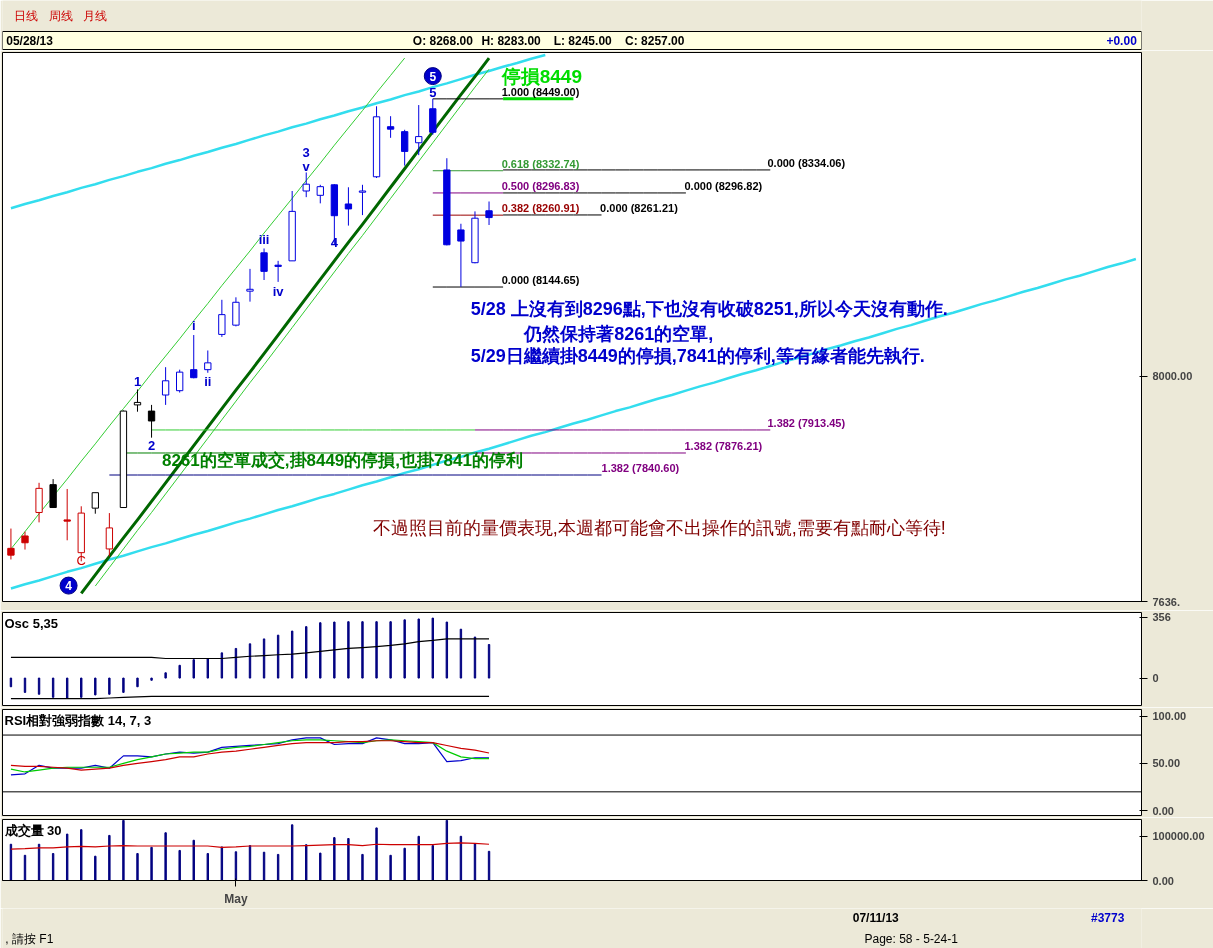 This screenshot has width=1213, height=948. What do you see at coordinates (911, 938) in the screenshot?
I see `text: Page: 58 - 5-24-1` at bounding box center [911, 938].